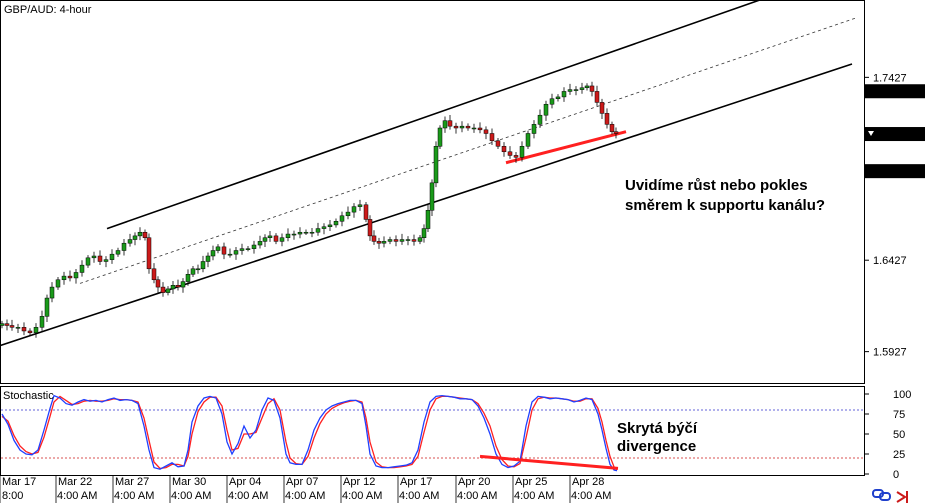  What do you see at coordinates (881, 495) in the screenshot?
I see `link-icon` at bounding box center [881, 495].